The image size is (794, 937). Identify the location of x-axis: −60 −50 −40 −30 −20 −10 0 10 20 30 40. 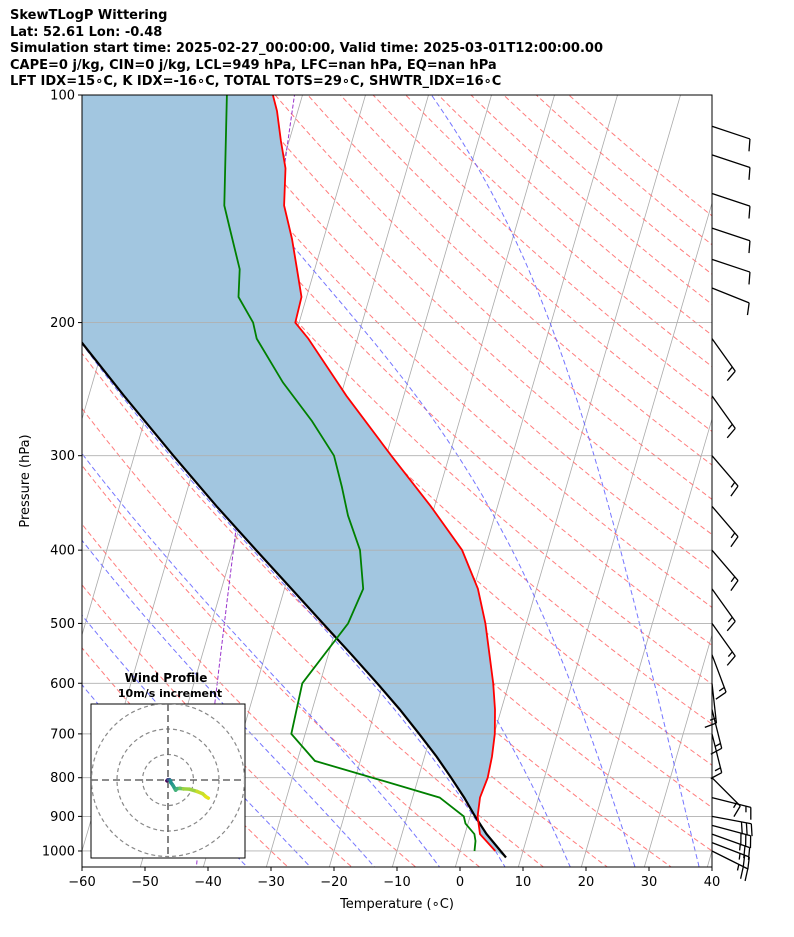
(394, 878).